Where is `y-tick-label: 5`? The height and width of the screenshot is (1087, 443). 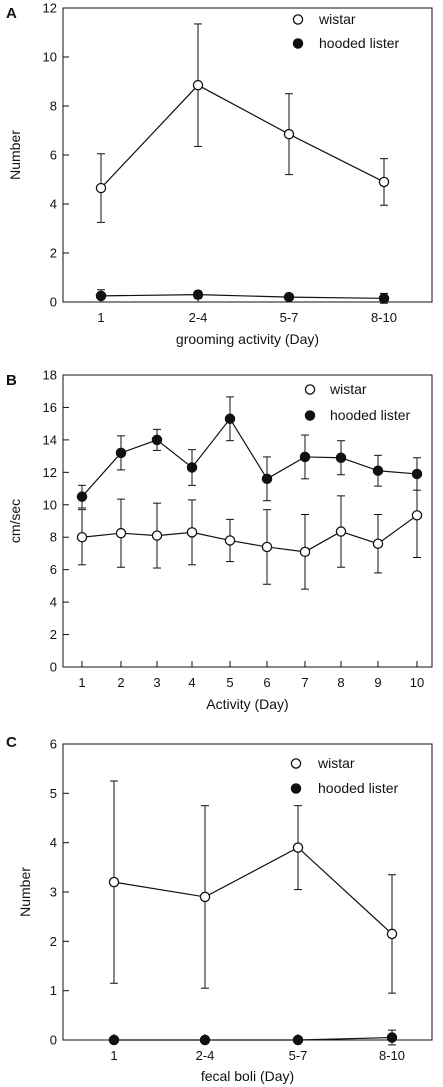 y-tick-label: 5 is located at coordinates (53, 793).